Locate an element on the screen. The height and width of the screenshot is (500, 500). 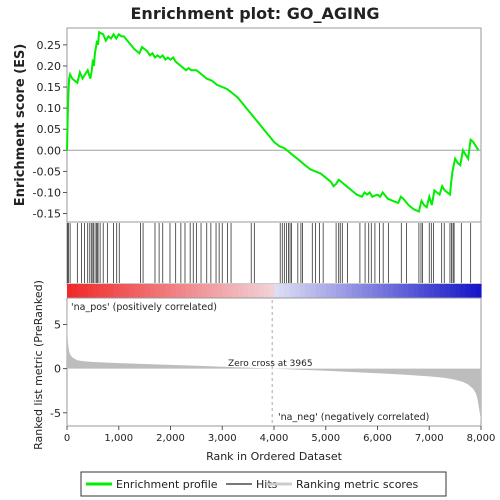
es-y-tick-label: 0.15 is located at coordinates (49, 87).